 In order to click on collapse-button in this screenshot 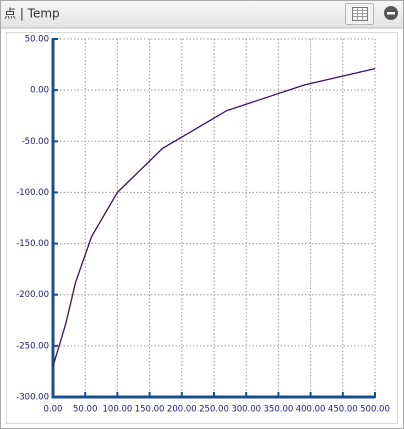, I will do `click(391, 13)`.